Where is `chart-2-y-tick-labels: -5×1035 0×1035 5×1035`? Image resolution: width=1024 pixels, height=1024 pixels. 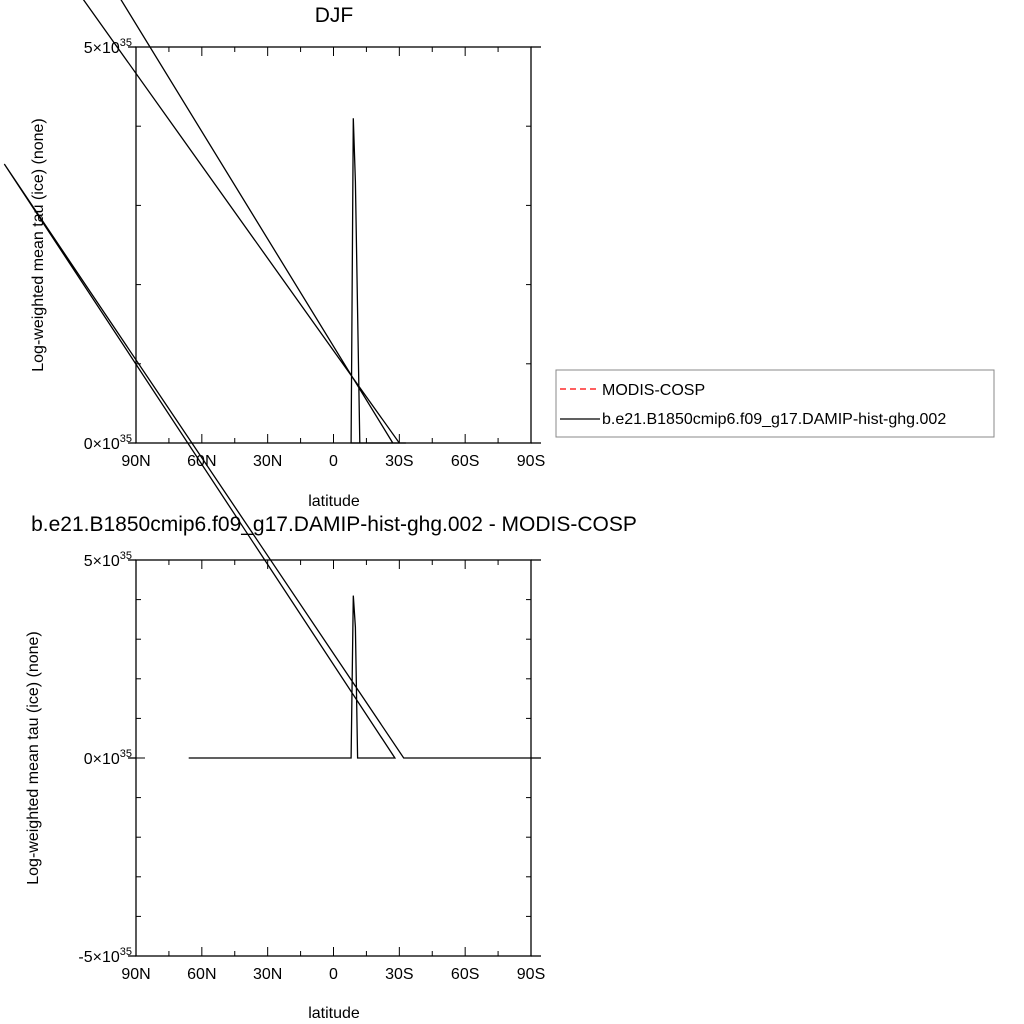
chart-2-y-tick-labels: -5×1035 0×1035 5×1035 is located at coordinates (105, 758).